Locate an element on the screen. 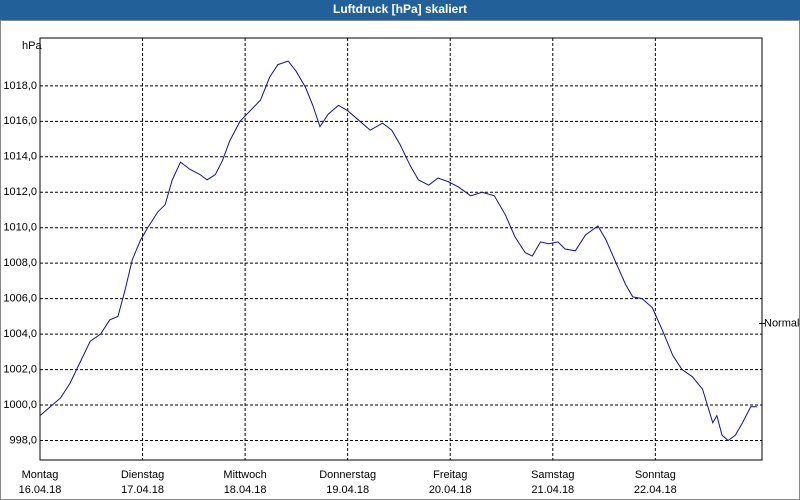  x-tick-date: 16.04.18 is located at coordinates (40, 490).